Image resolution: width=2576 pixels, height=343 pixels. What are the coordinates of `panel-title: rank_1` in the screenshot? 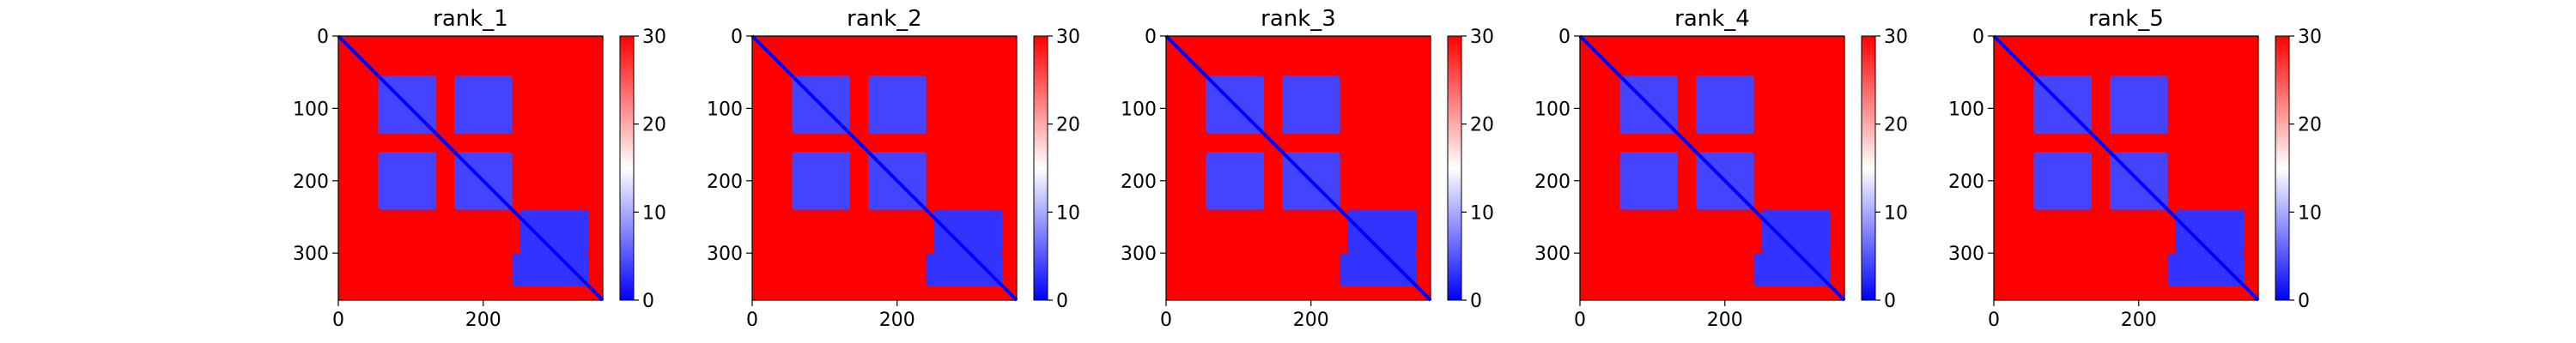 It's located at (470, 19).